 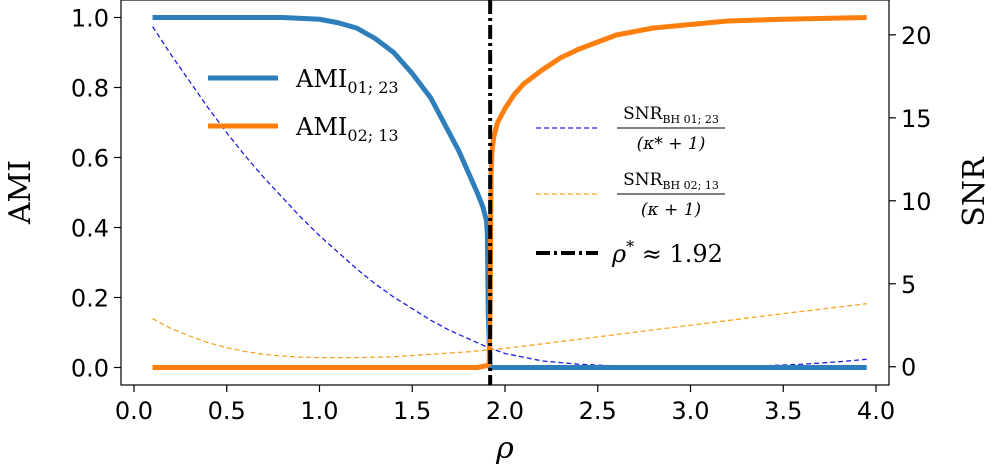 I want to click on y-axis-left: 0.0 0.2 0.4 0.6 0.8 1.0, so click(x=96, y=194).